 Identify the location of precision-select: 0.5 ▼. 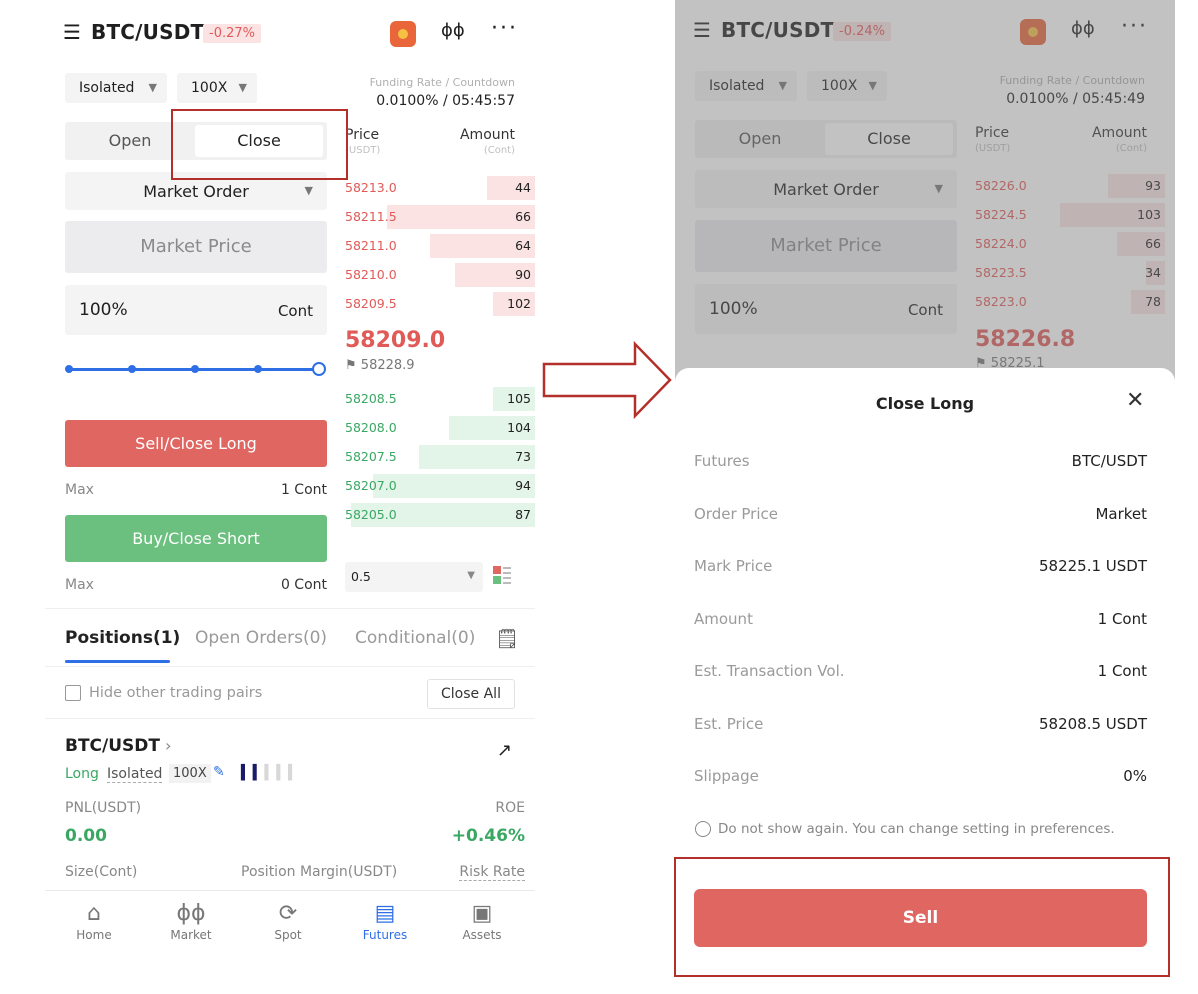
(414, 577).